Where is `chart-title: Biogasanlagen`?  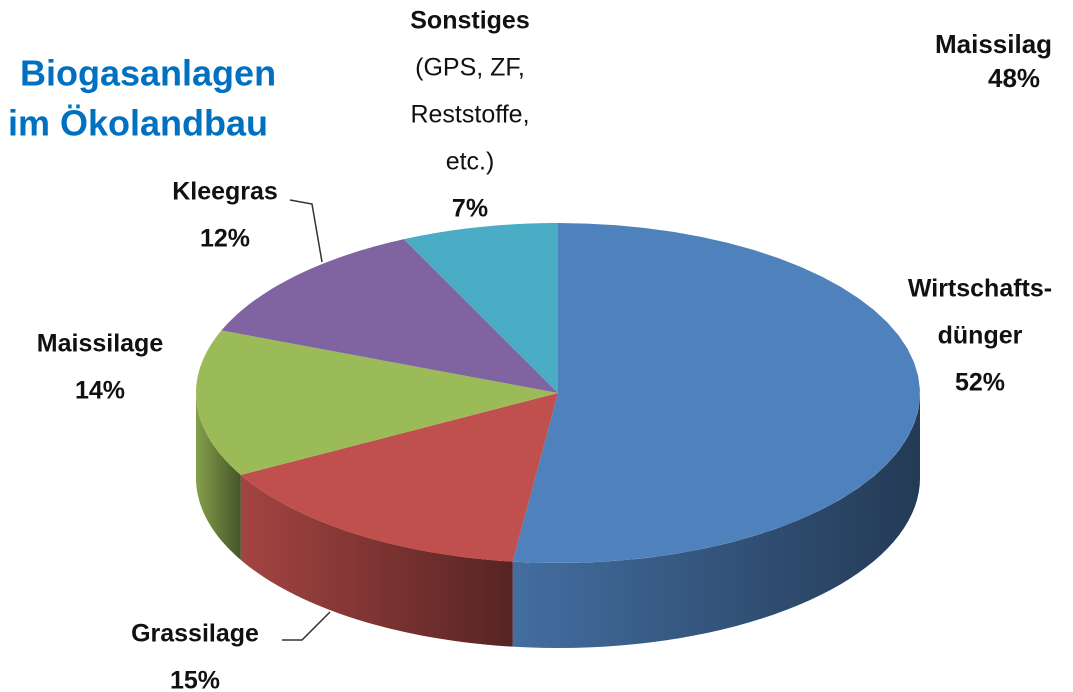 chart-title: Biogasanlagen is located at coordinates (148, 73).